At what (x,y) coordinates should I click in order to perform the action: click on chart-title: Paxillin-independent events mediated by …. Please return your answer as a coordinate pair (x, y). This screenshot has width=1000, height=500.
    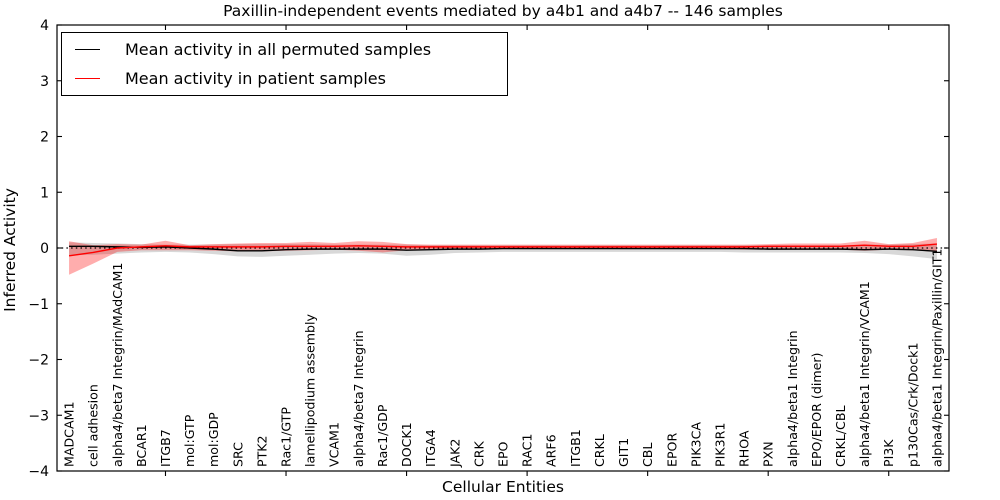
    Looking at the image, I should click on (503, 11).